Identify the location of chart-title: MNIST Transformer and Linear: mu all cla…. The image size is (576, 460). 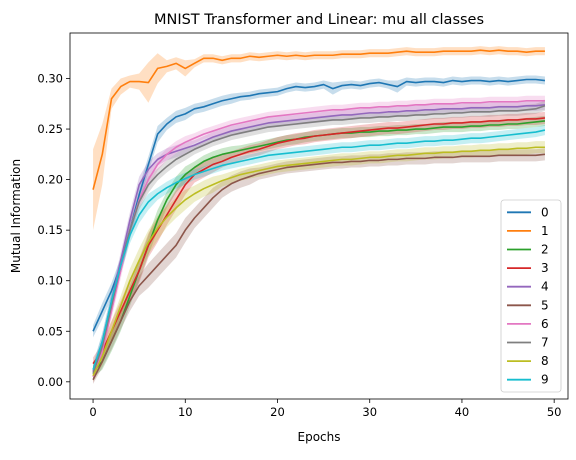
(319, 20).